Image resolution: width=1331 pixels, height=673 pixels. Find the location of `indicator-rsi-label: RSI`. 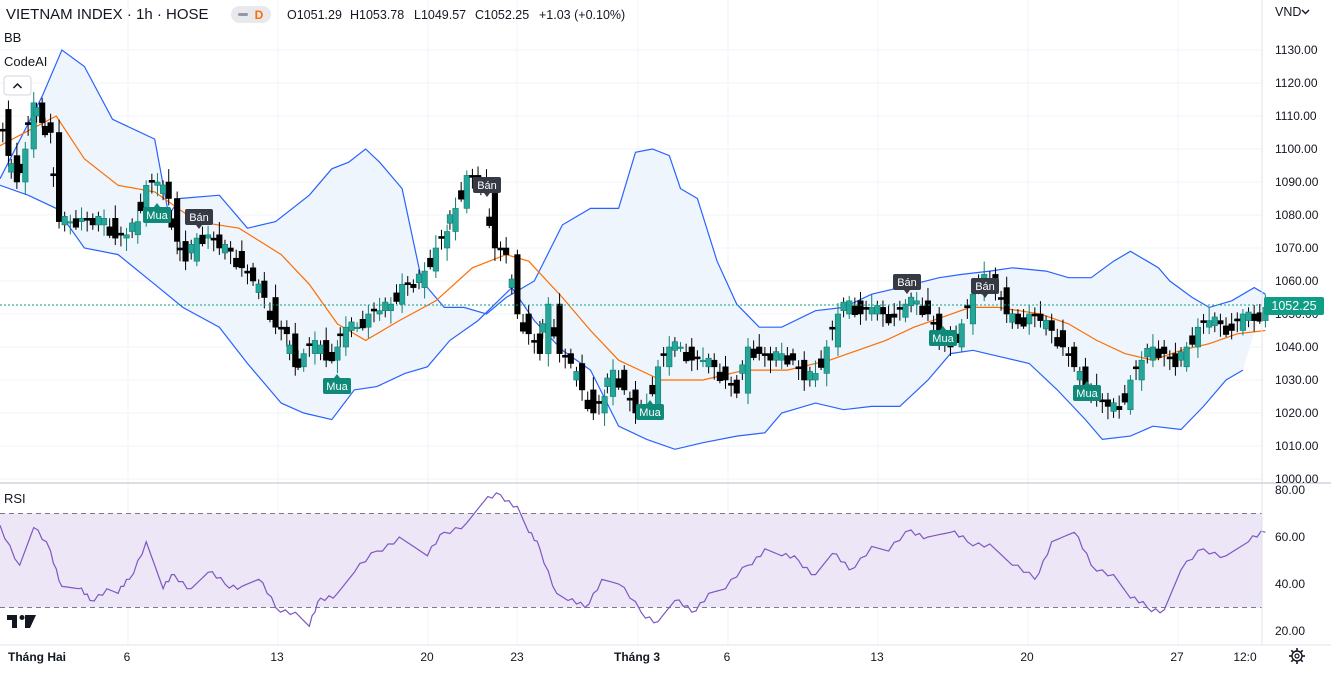

indicator-rsi-label: RSI is located at coordinates (15, 498).